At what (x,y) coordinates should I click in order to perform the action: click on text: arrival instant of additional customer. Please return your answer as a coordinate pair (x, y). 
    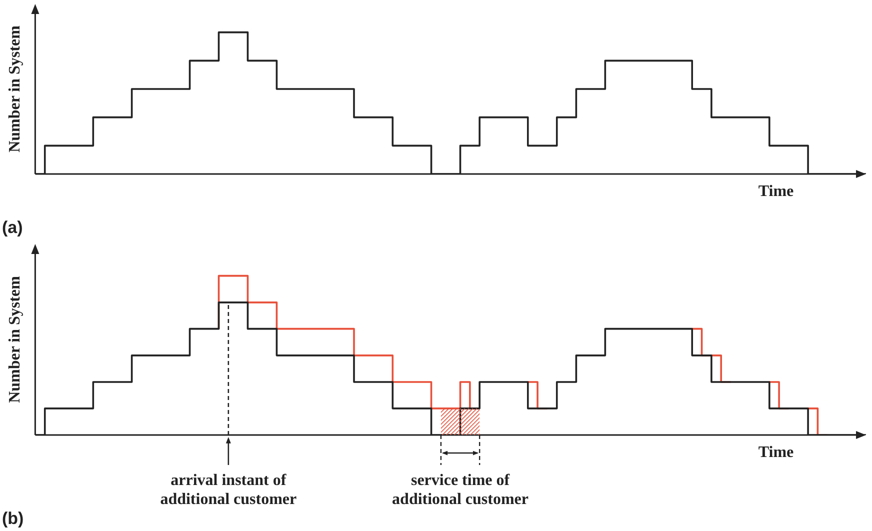
    Looking at the image, I should click on (228, 490).